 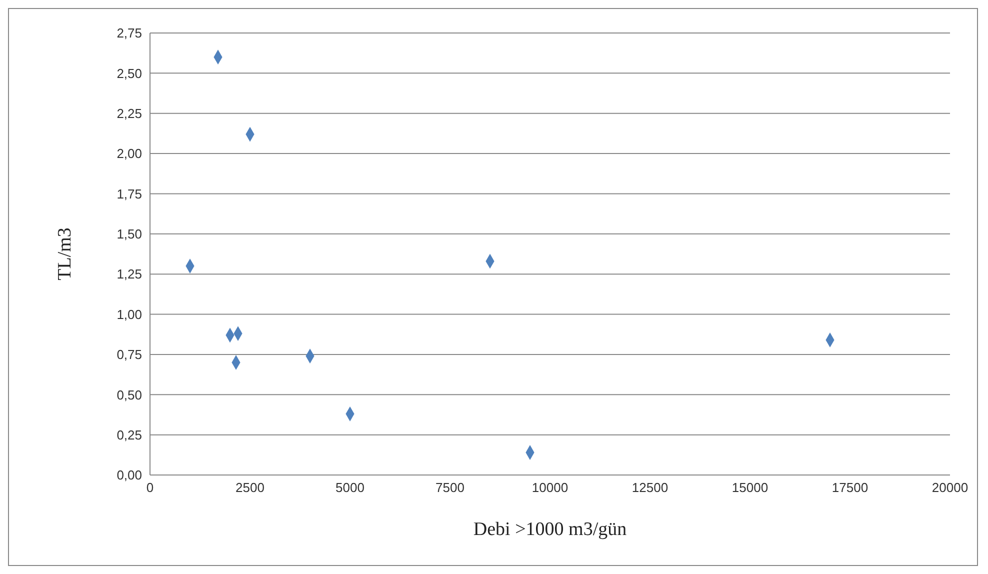 What do you see at coordinates (129, 234) in the screenshot?
I see `y-tick-label: 1,50` at bounding box center [129, 234].